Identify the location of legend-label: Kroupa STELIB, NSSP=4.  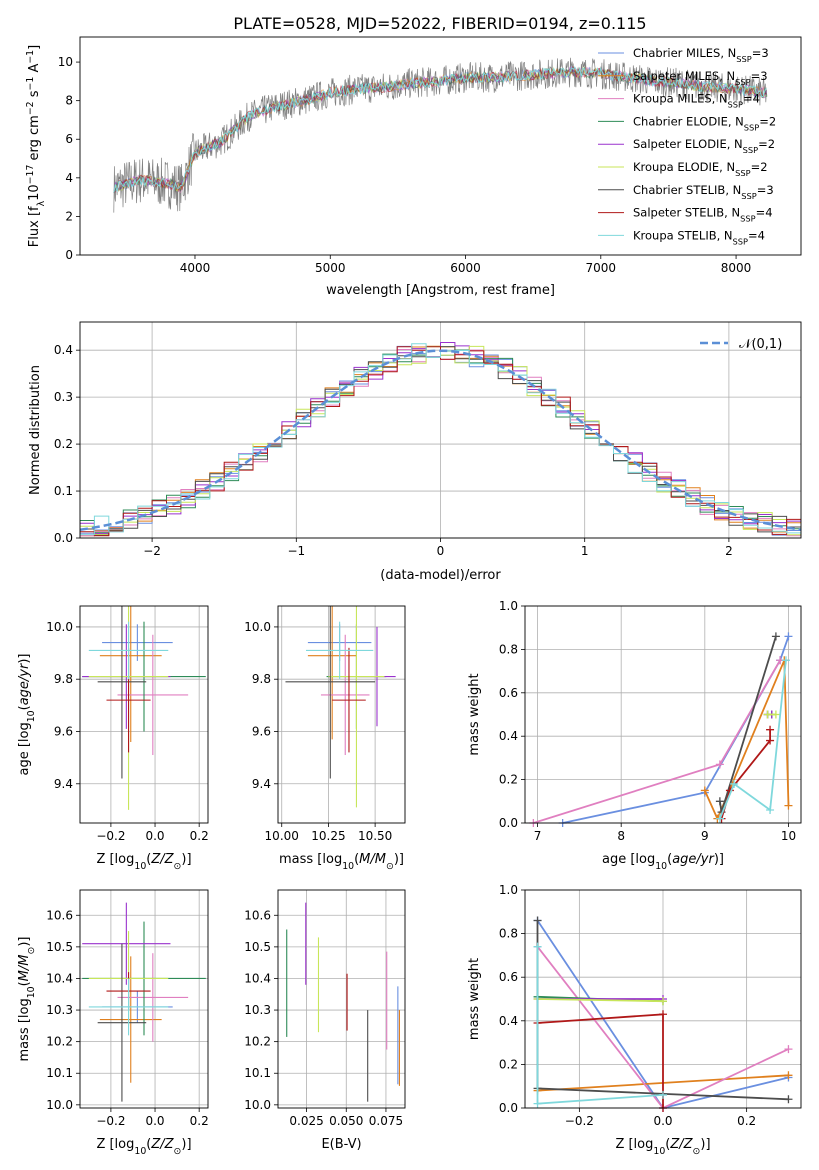
(699, 237).